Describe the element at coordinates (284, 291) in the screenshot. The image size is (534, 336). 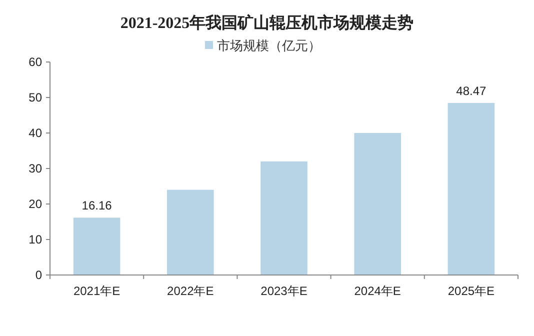
I see `x-tick-label: 2023年E` at that location.